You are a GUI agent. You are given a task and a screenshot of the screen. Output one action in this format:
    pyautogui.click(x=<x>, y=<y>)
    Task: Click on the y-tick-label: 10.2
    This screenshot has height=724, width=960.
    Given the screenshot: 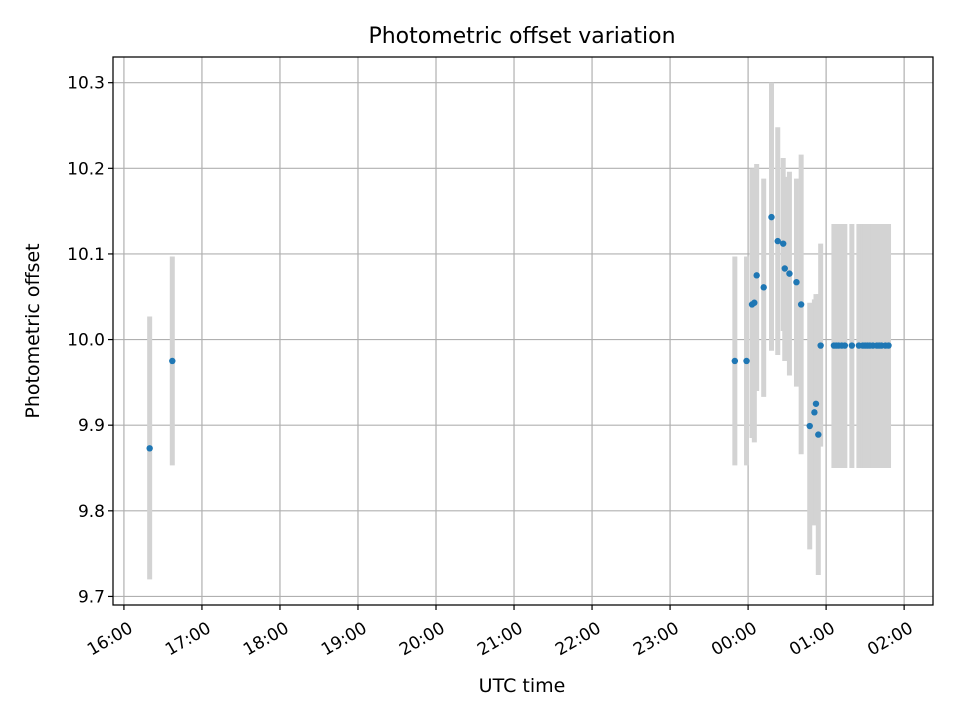 What is the action you would take?
    pyautogui.click(x=86, y=169)
    